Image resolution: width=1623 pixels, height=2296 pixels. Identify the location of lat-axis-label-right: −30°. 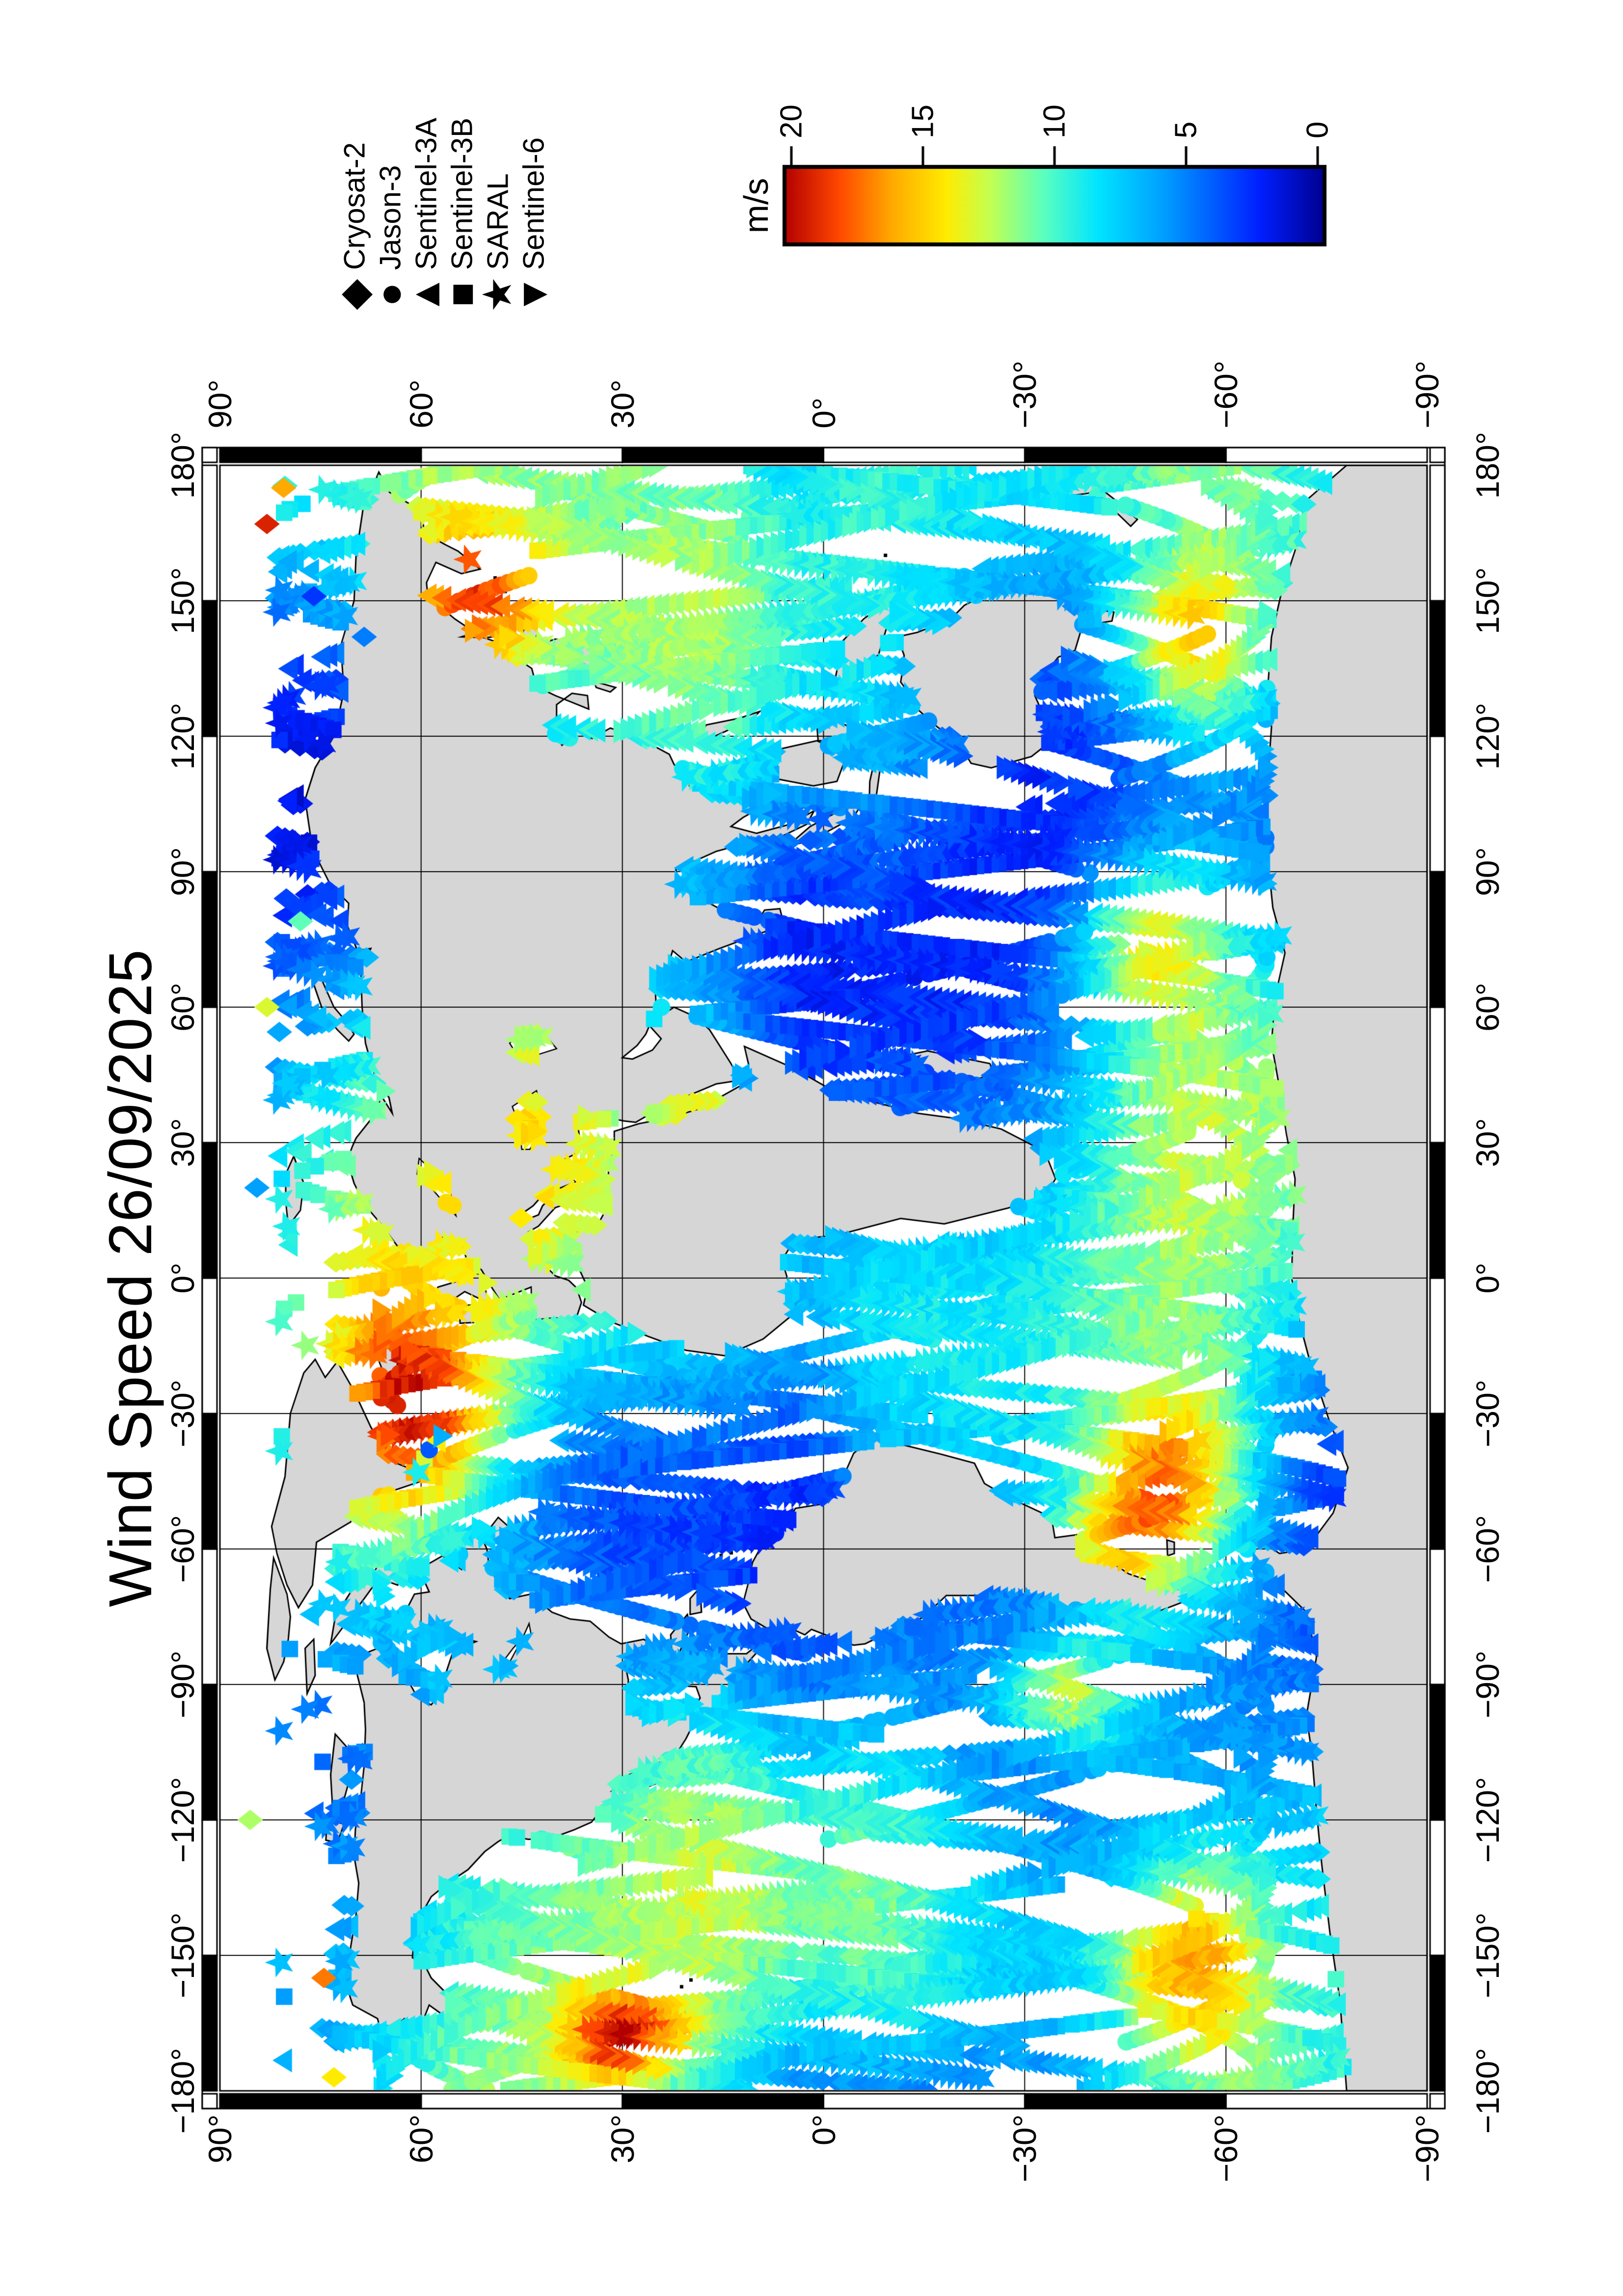
(1024, 394).